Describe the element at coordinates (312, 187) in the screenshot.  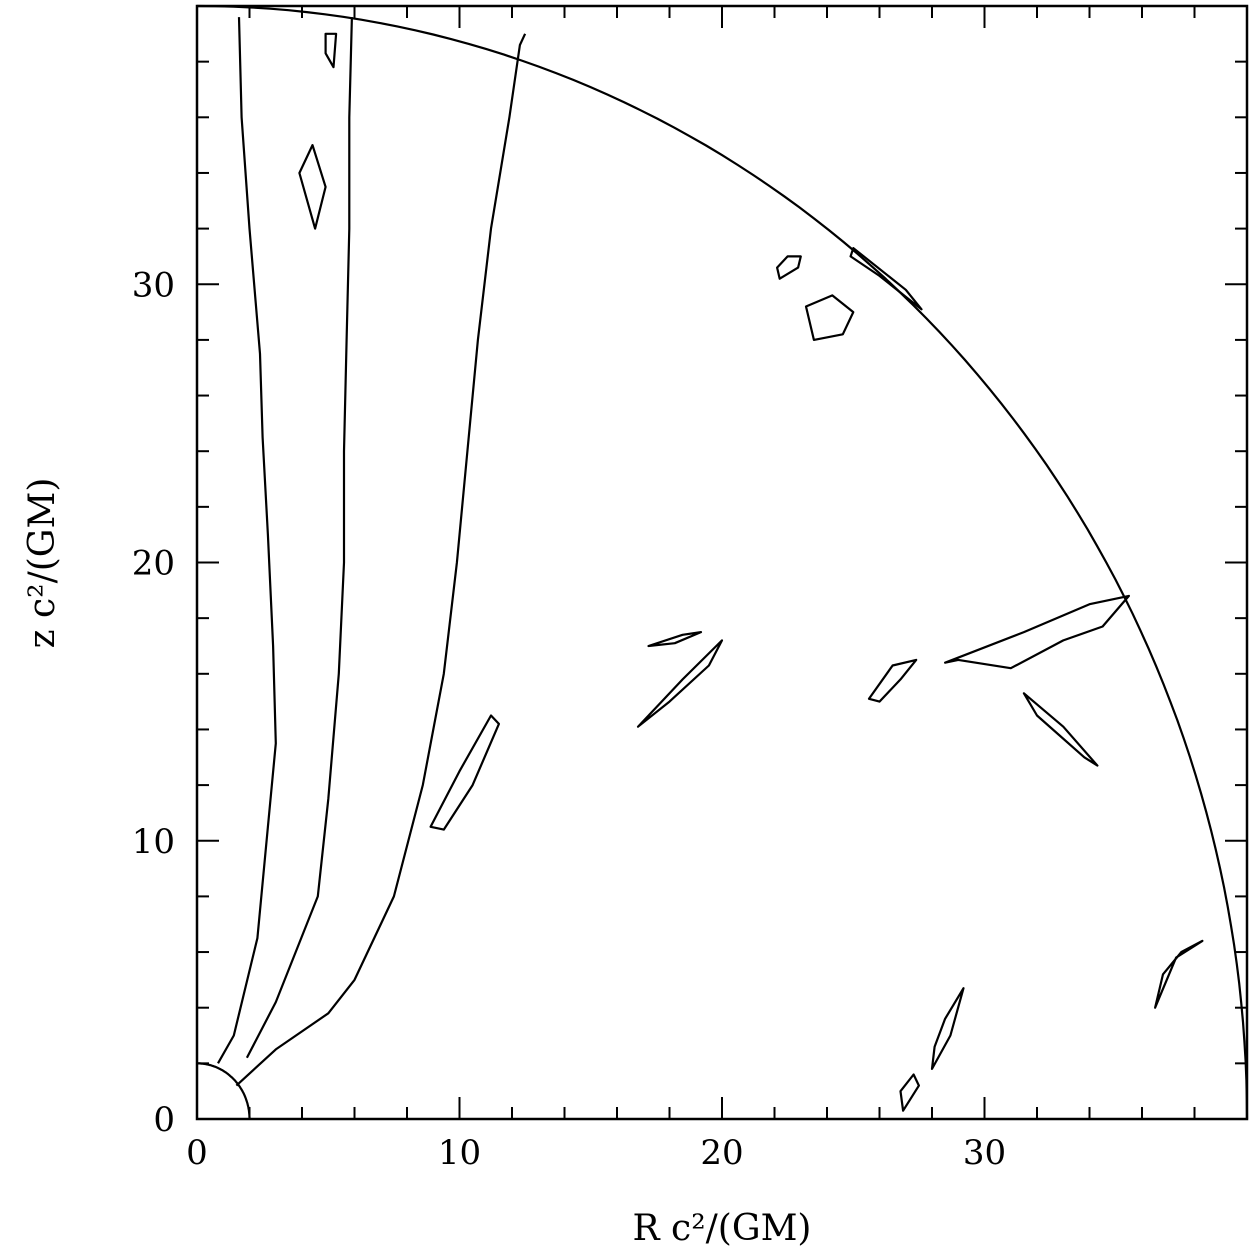
I see `contour-left-diamond` at that location.